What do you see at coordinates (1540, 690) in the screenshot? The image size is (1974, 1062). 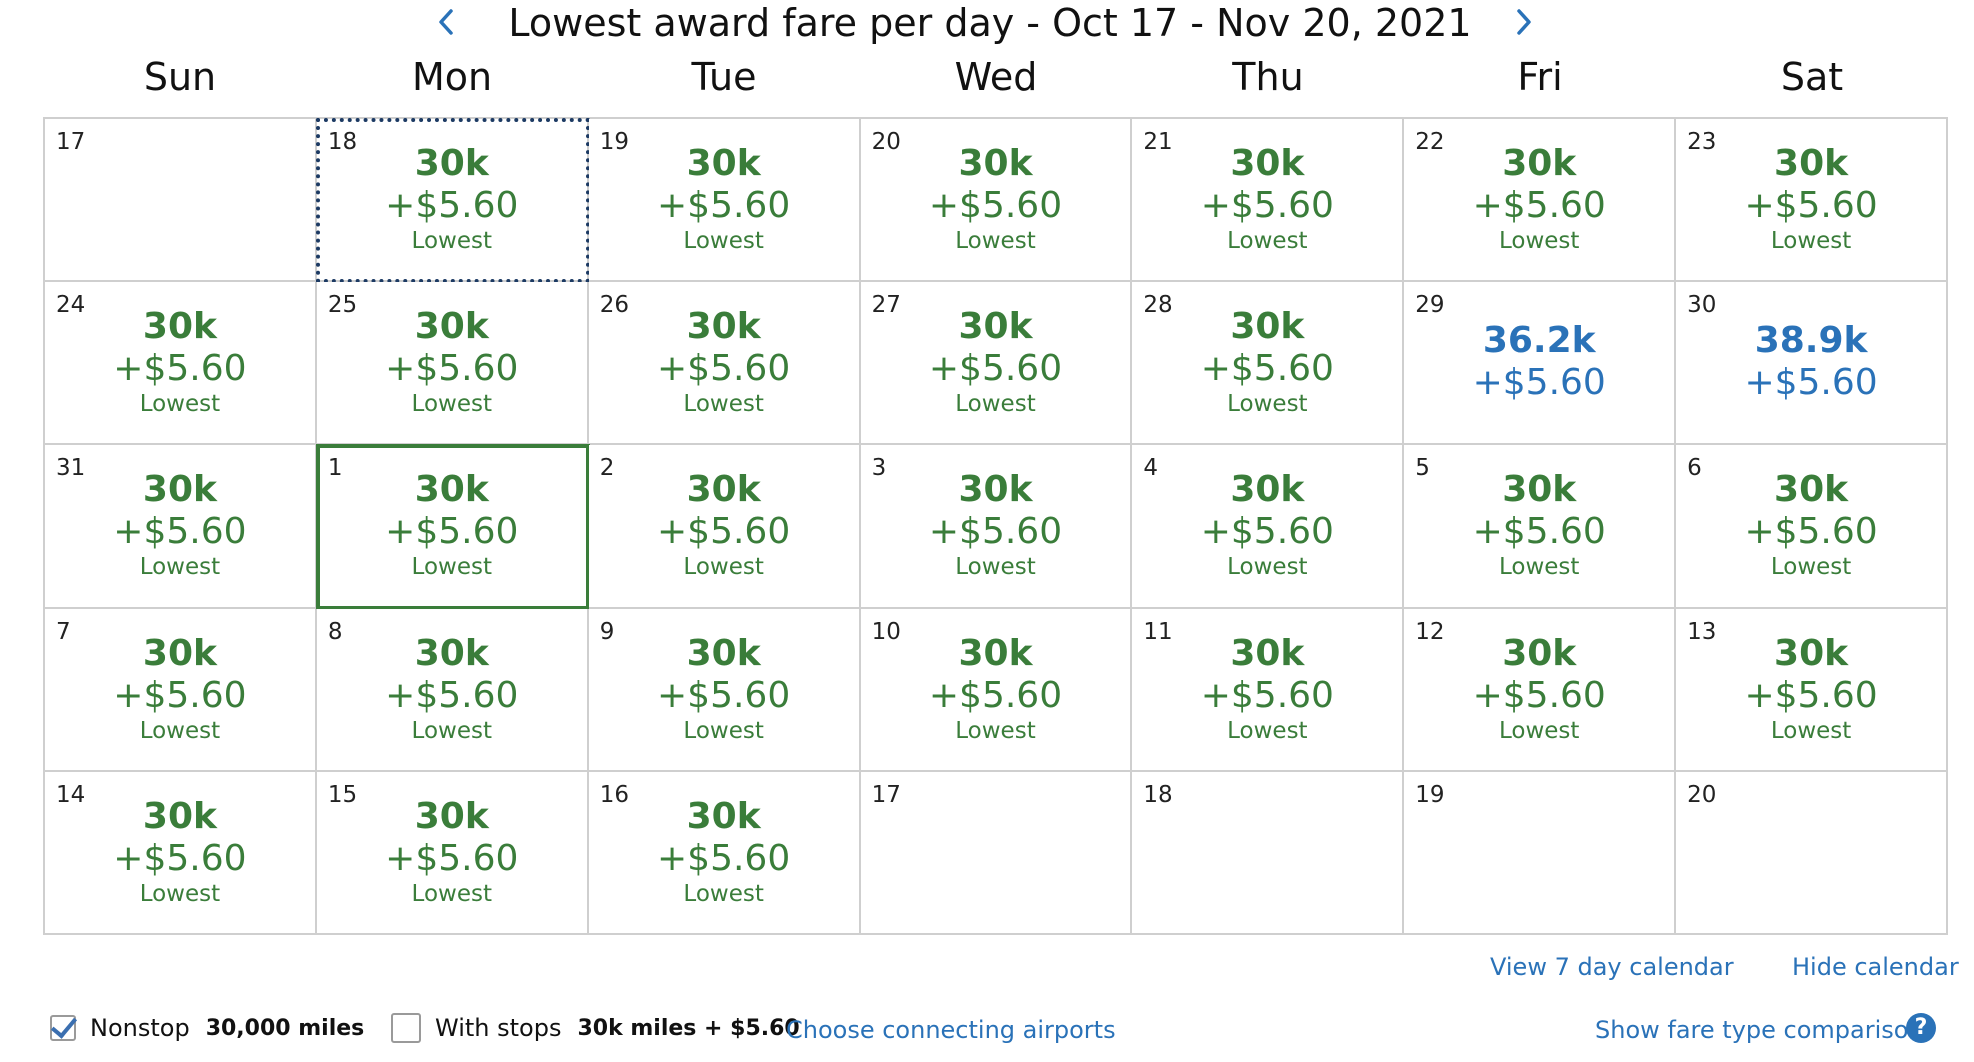 I see `calendar-day-cell: 12 30k +$5.60 Lowest` at bounding box center [1540, 690].